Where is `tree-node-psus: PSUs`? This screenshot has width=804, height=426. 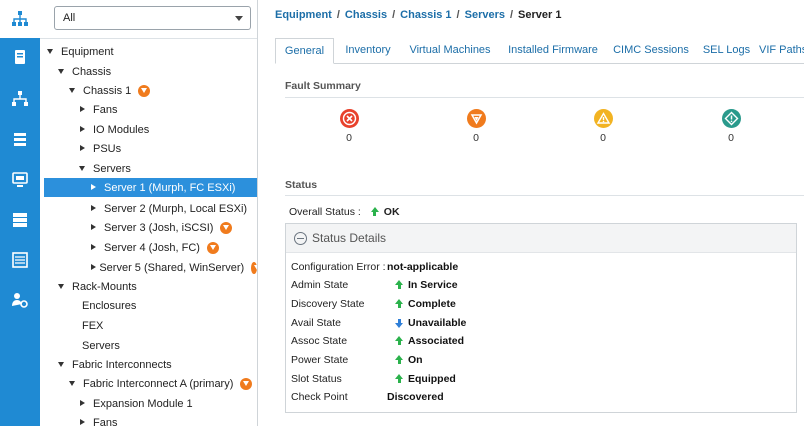
tree-node-psus: PSUs is located at coordinates (148, 148).